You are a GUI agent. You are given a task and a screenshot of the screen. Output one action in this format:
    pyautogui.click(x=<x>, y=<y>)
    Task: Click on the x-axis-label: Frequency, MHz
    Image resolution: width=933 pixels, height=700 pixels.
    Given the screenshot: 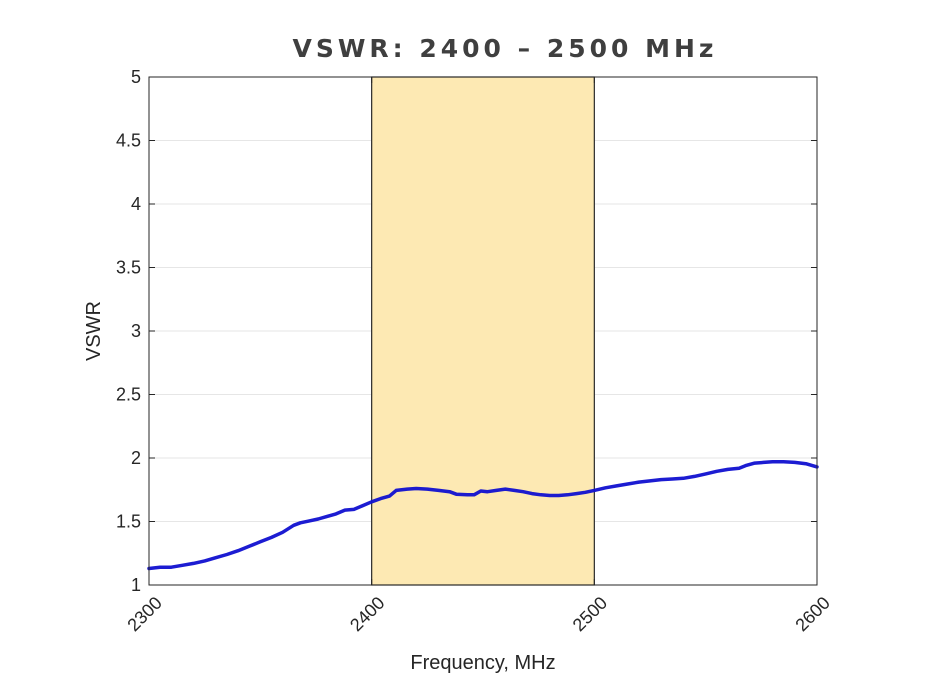 What is the action you would take?
    pyautogui.click(x=482, y=663)
    